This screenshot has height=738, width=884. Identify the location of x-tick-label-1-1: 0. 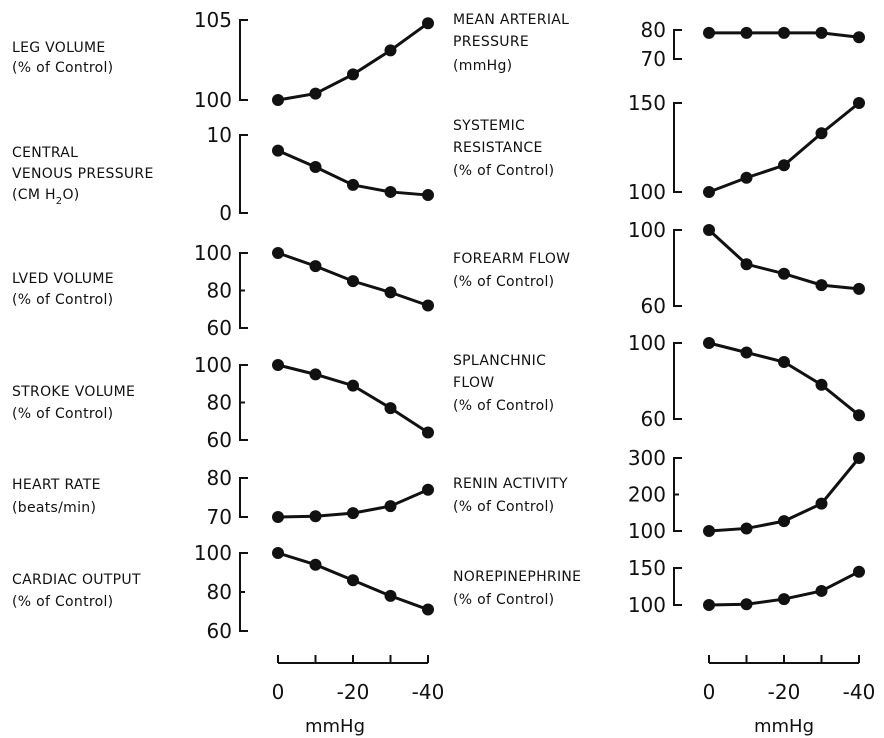
(278, 692).